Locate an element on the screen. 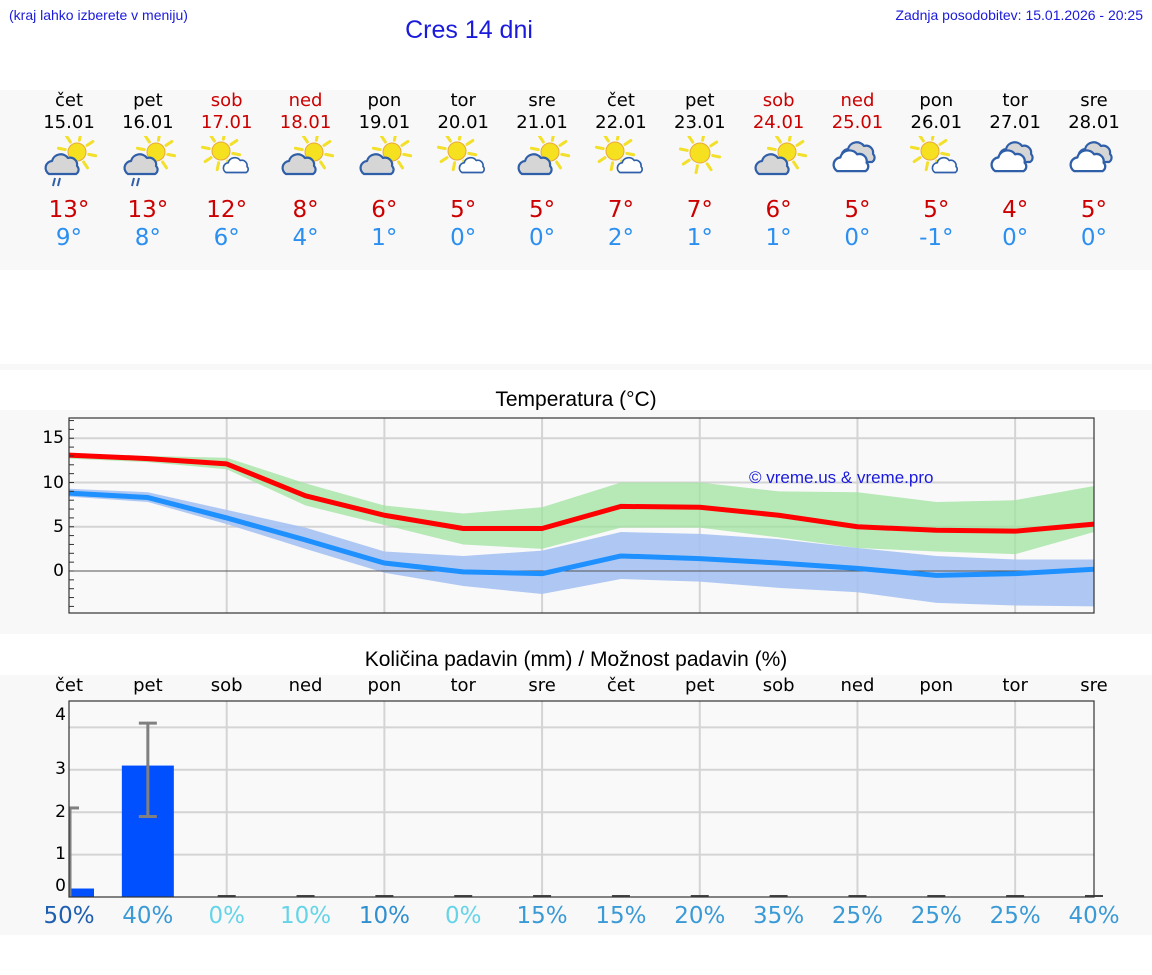 Image resolution: width=1152 pixels, height=975 pixels. precip-ytick-1: 1 is located at coordinates (60, 854).